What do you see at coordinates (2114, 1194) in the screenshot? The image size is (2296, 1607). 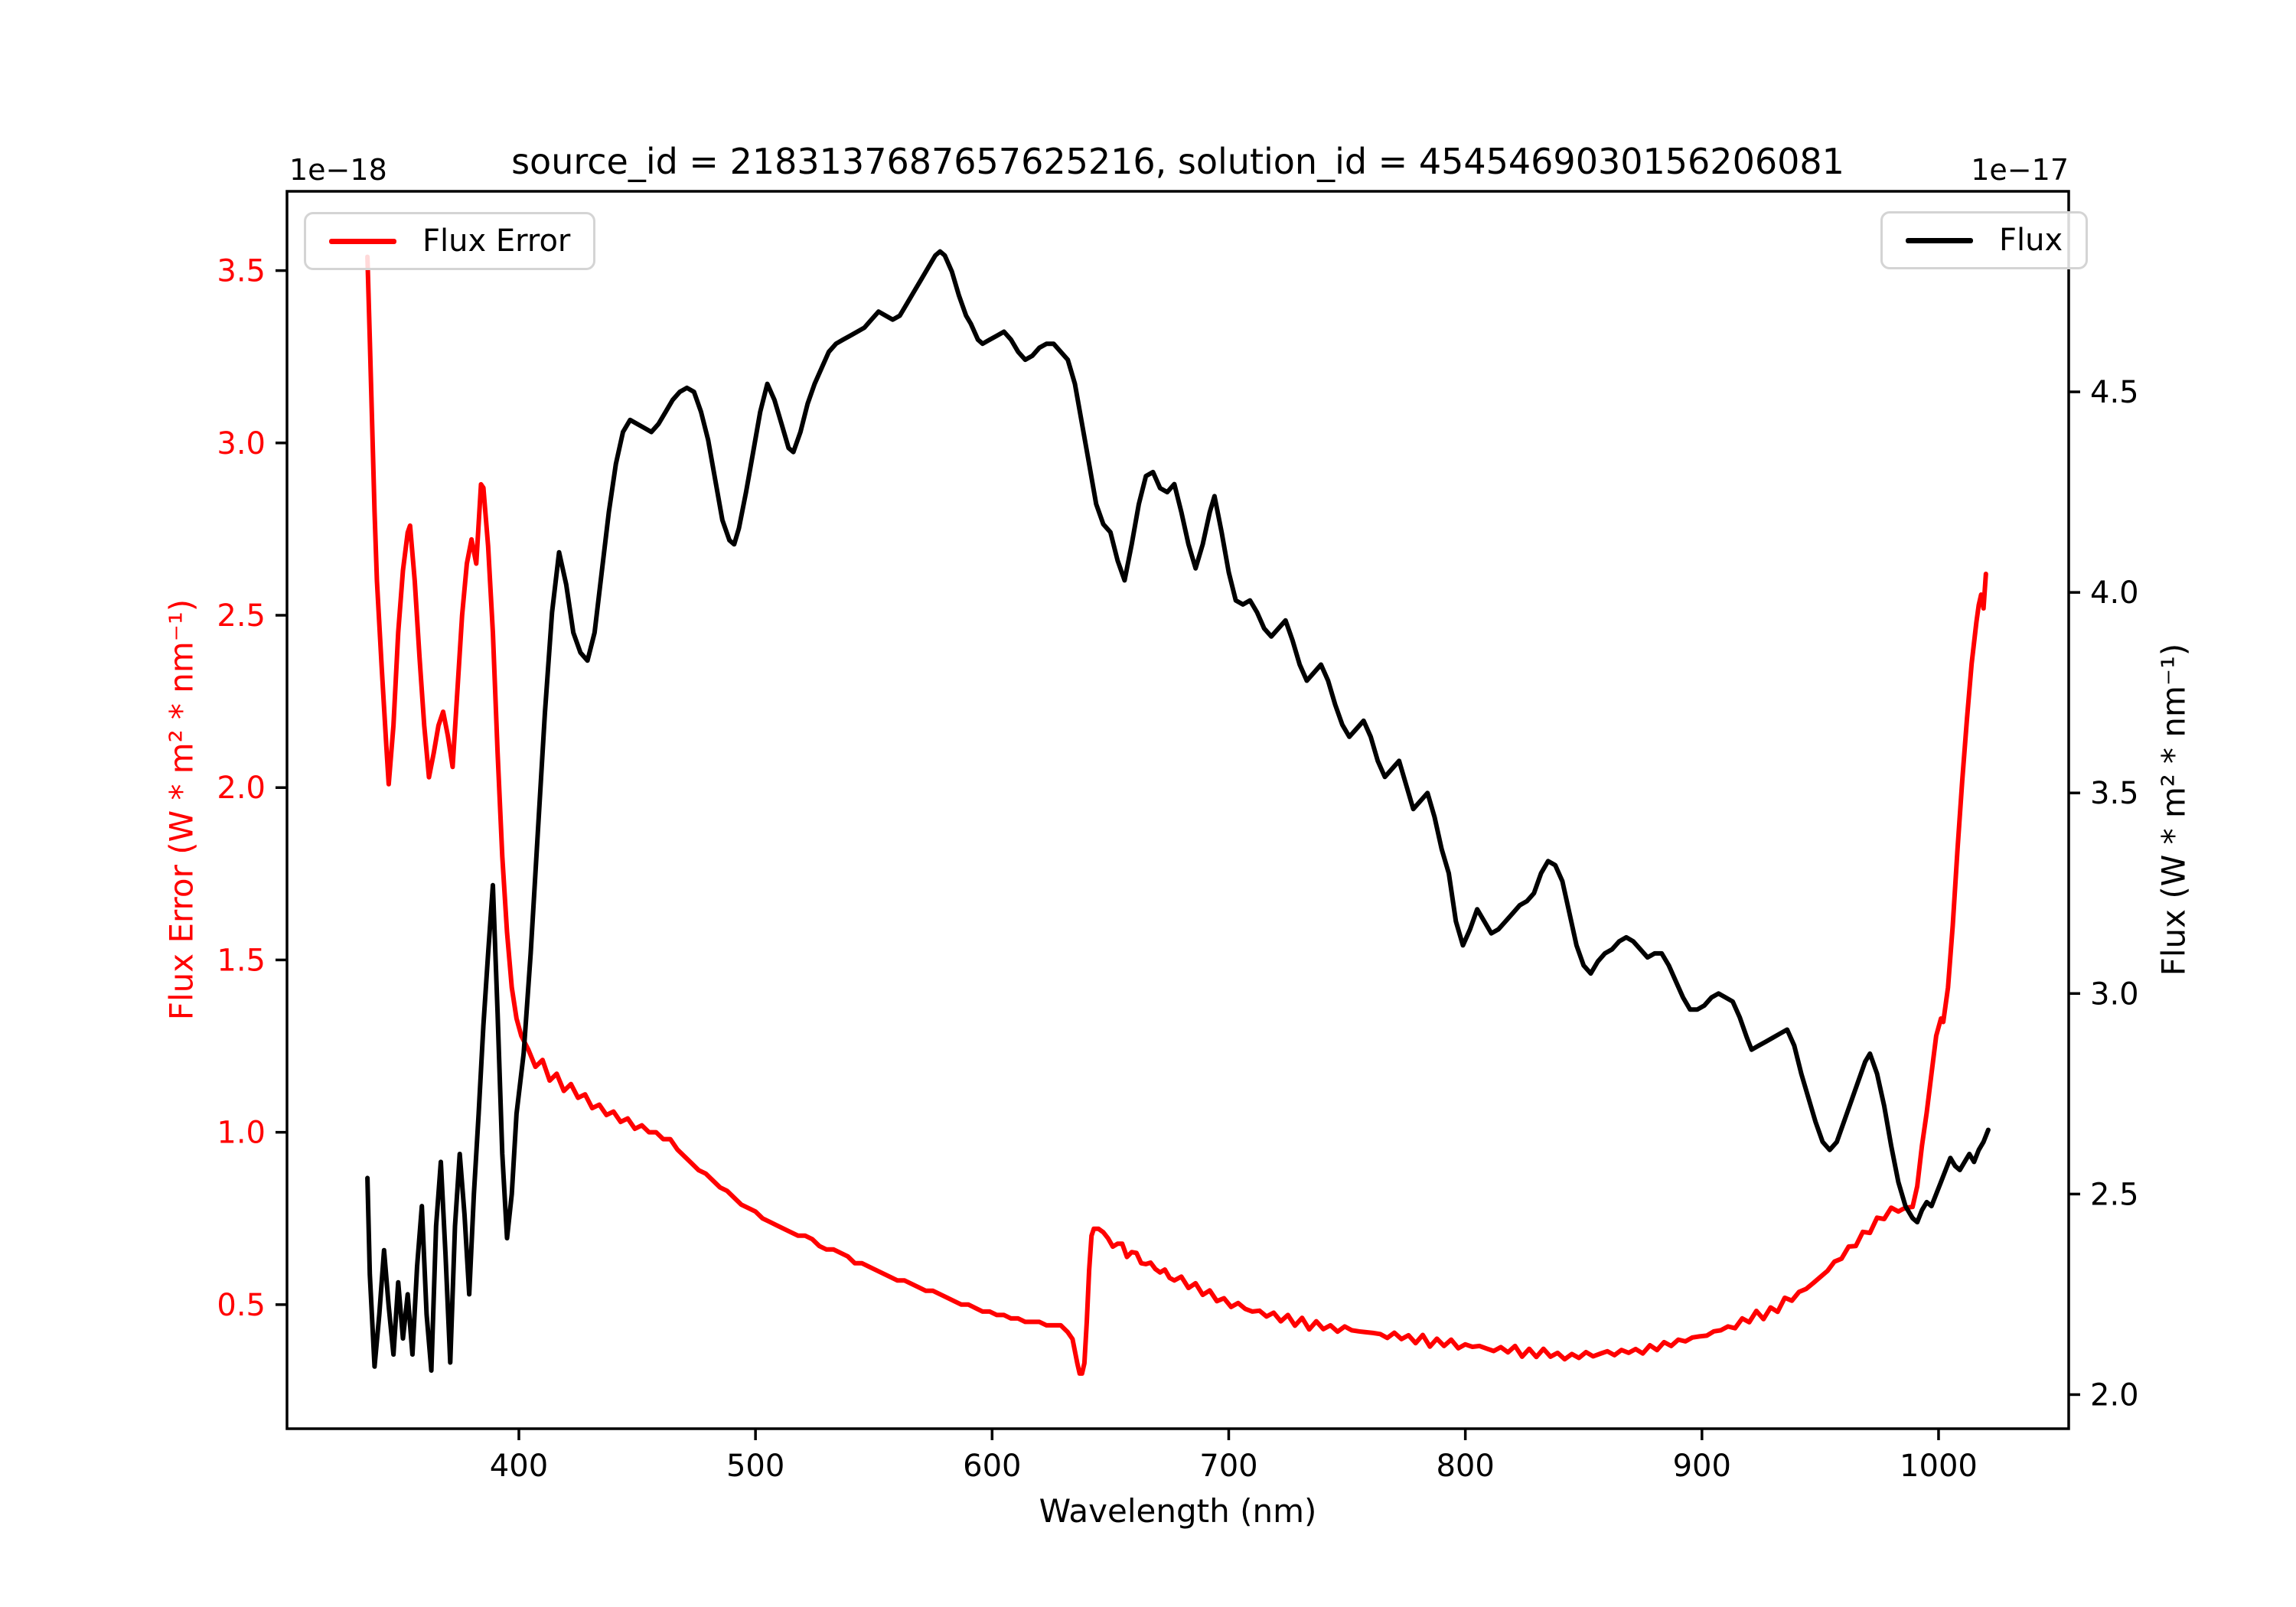 I see `right-y-tick-label: 2.5` at bounding box center [2114, 1194].